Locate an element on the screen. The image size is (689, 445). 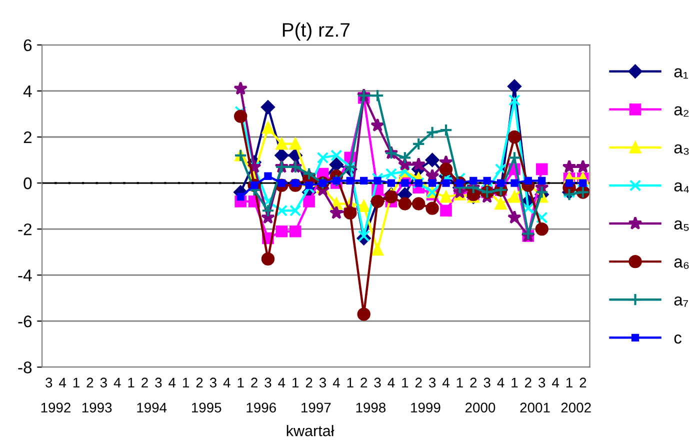
y-tick-label: -8 is located at coordinates (25, 368).